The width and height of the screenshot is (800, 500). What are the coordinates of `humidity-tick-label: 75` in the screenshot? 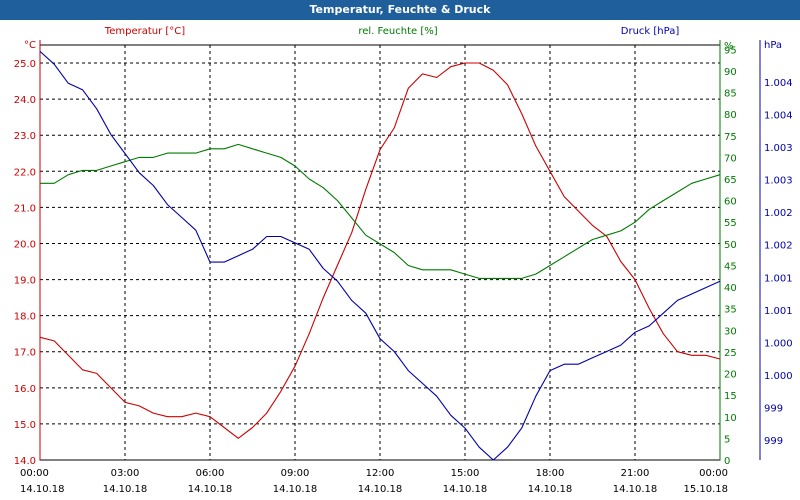 It's located at (730, 137).